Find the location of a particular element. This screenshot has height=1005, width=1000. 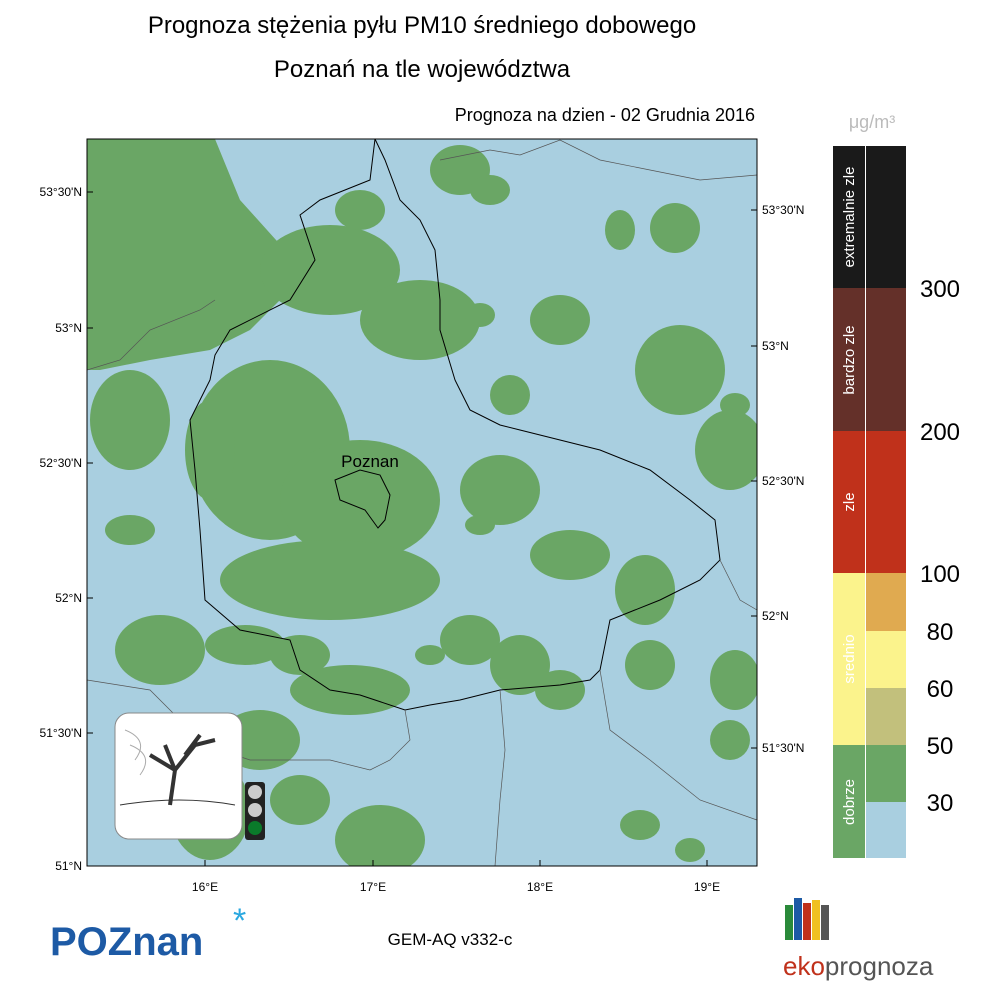

model-label: GEM-AQ v332-c is located at coordinates (450, 939).